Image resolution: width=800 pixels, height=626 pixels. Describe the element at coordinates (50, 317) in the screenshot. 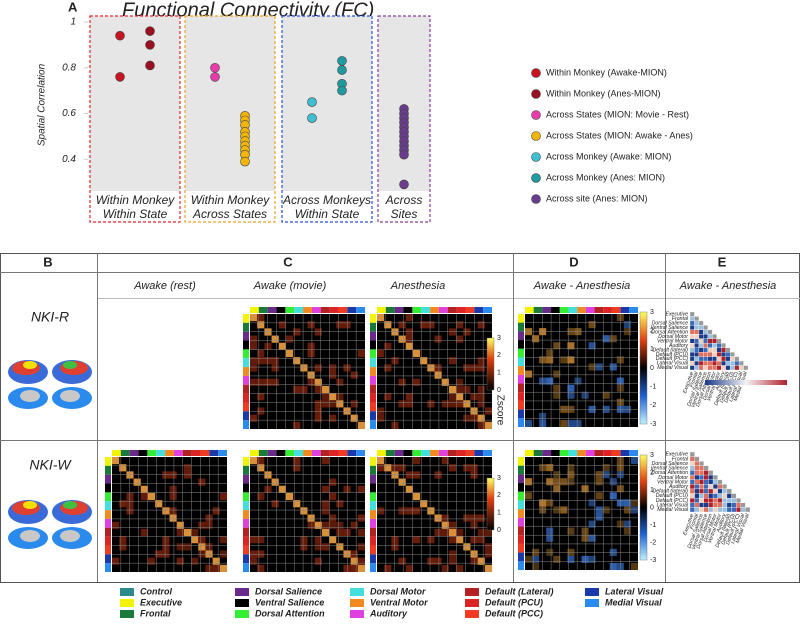

I see `row-label: NKI-R` at that location.